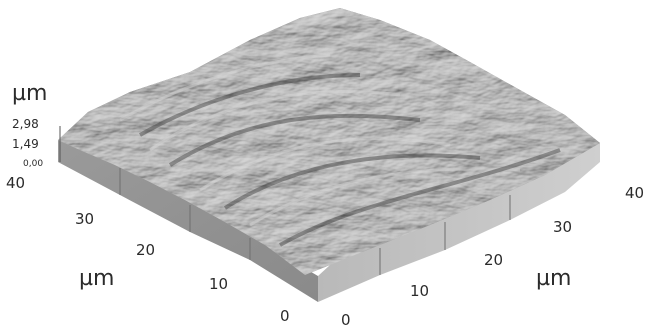 The width and height of the screenshot is (655, 335). What do you see at coordinates (146, 250) in the screenshot?
I see `left-tick-20: 20` at bounding box center [146, 250].